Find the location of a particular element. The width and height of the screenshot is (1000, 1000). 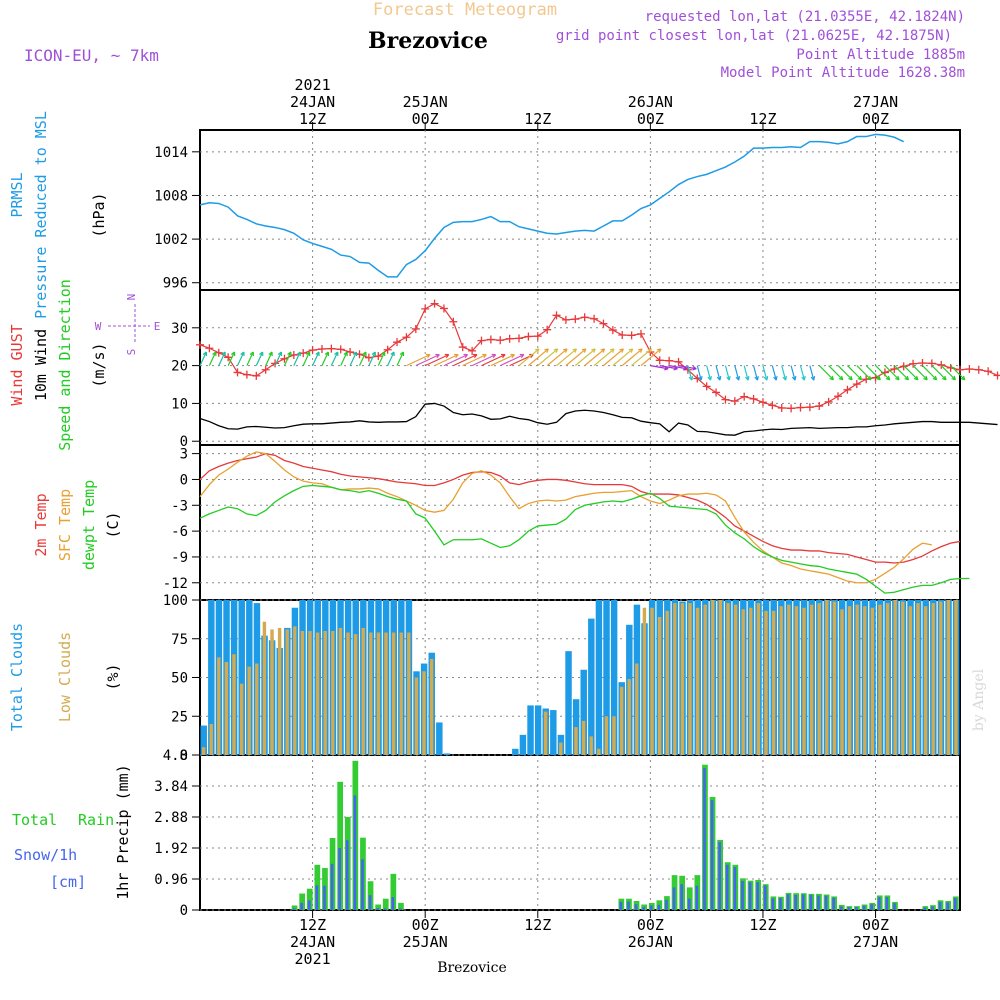

bottom-time-label: 27JAN is located at coordinates (875, 942).